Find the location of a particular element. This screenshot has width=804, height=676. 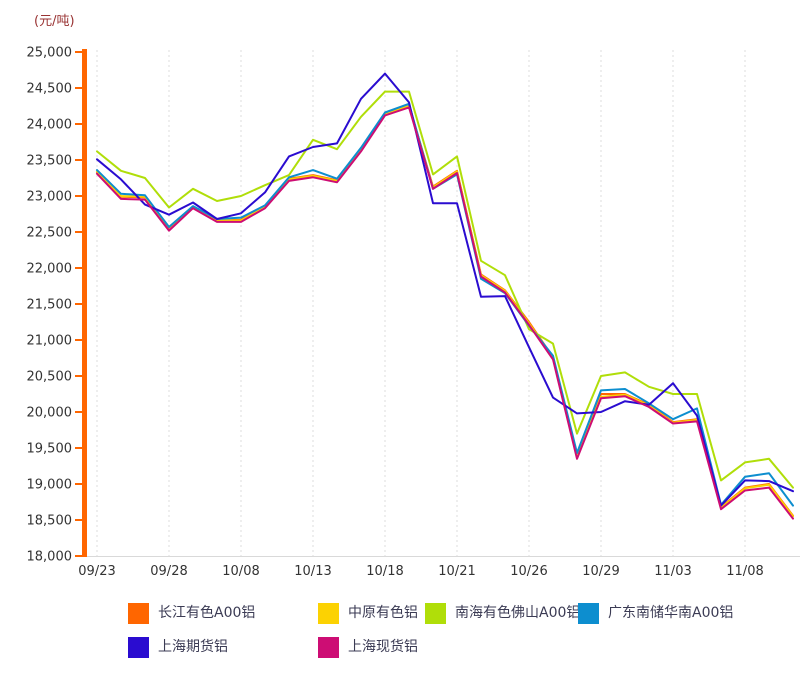

legend-item-0: 长江有色A00铝 is located at coordinates (191, 613).